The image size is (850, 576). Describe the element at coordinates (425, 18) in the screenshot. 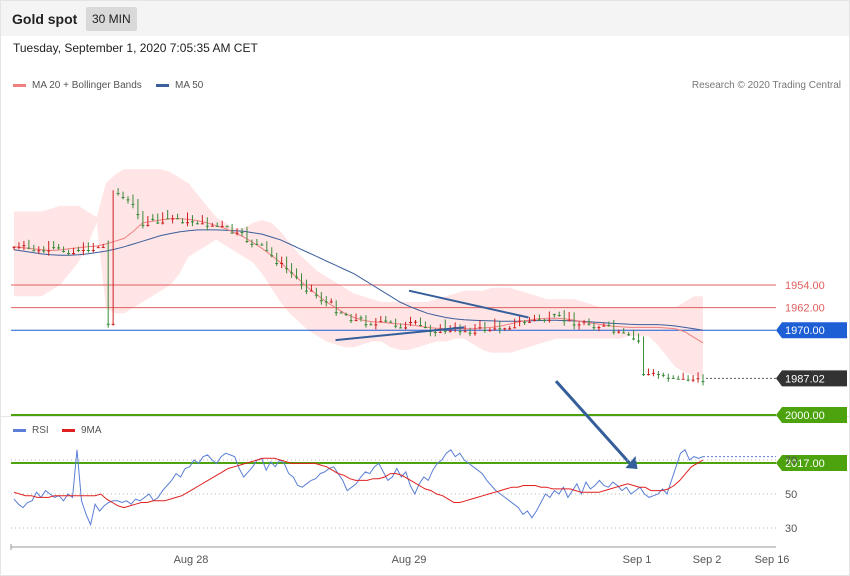

I see `chart-header: Gold spot 30 MIN` at that location.